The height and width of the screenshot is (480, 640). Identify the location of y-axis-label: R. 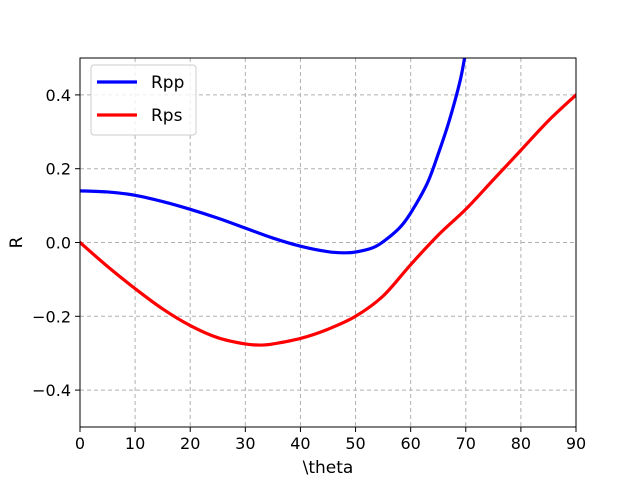
(17, 242).